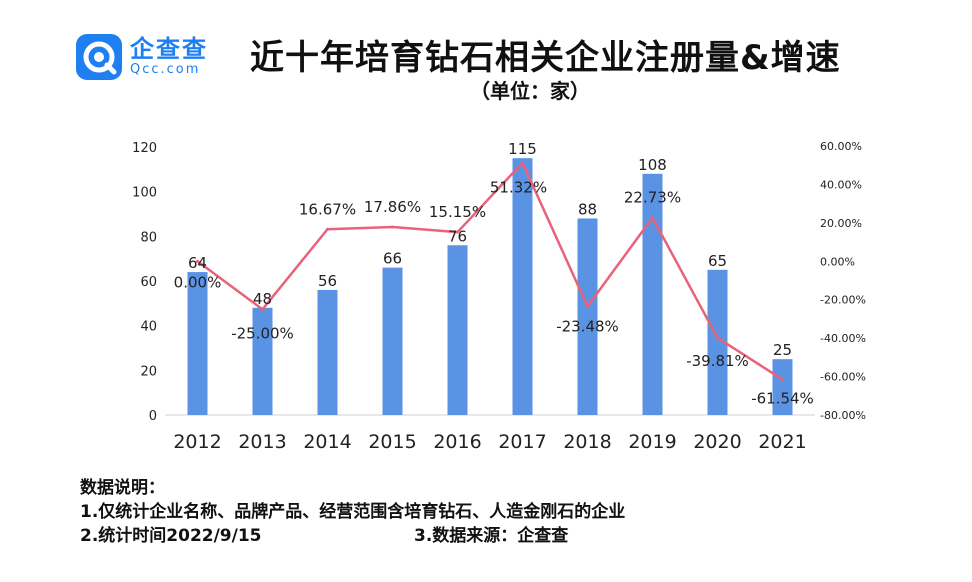  Describe the element at coordinates (491, 536) in the screenshot. I see `notes-line-3: 3.数据来源：企查查` at that location.